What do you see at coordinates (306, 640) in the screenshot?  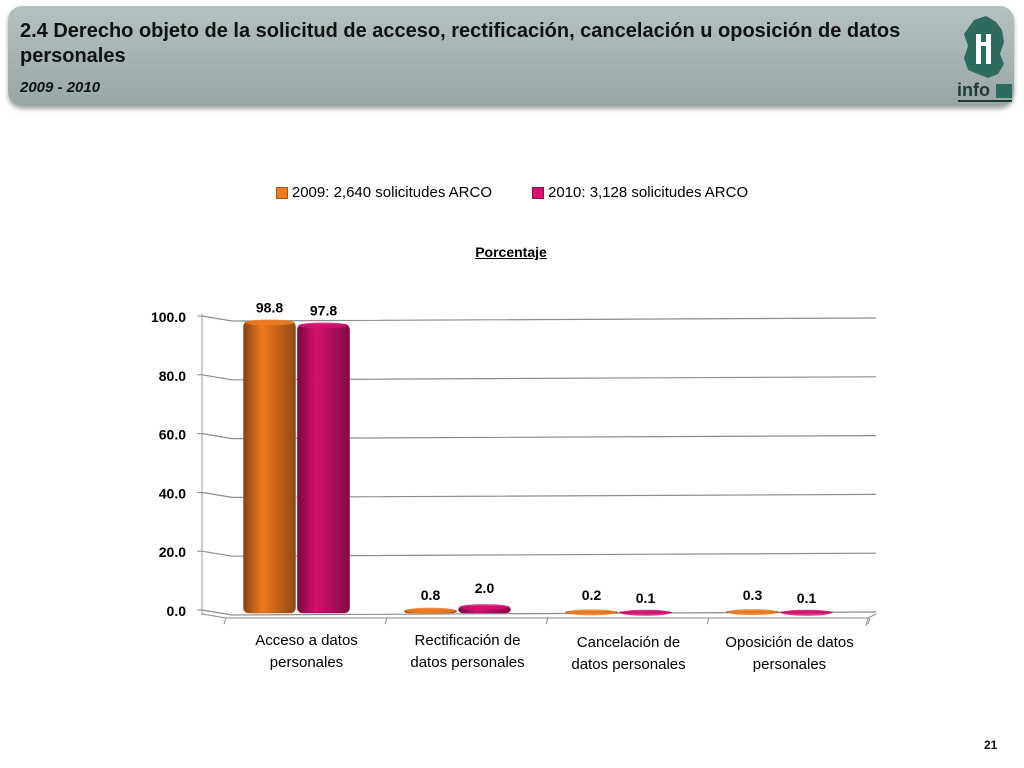 I see `x-tick-label: Acceso a datos` at bounding box center [306, 640].